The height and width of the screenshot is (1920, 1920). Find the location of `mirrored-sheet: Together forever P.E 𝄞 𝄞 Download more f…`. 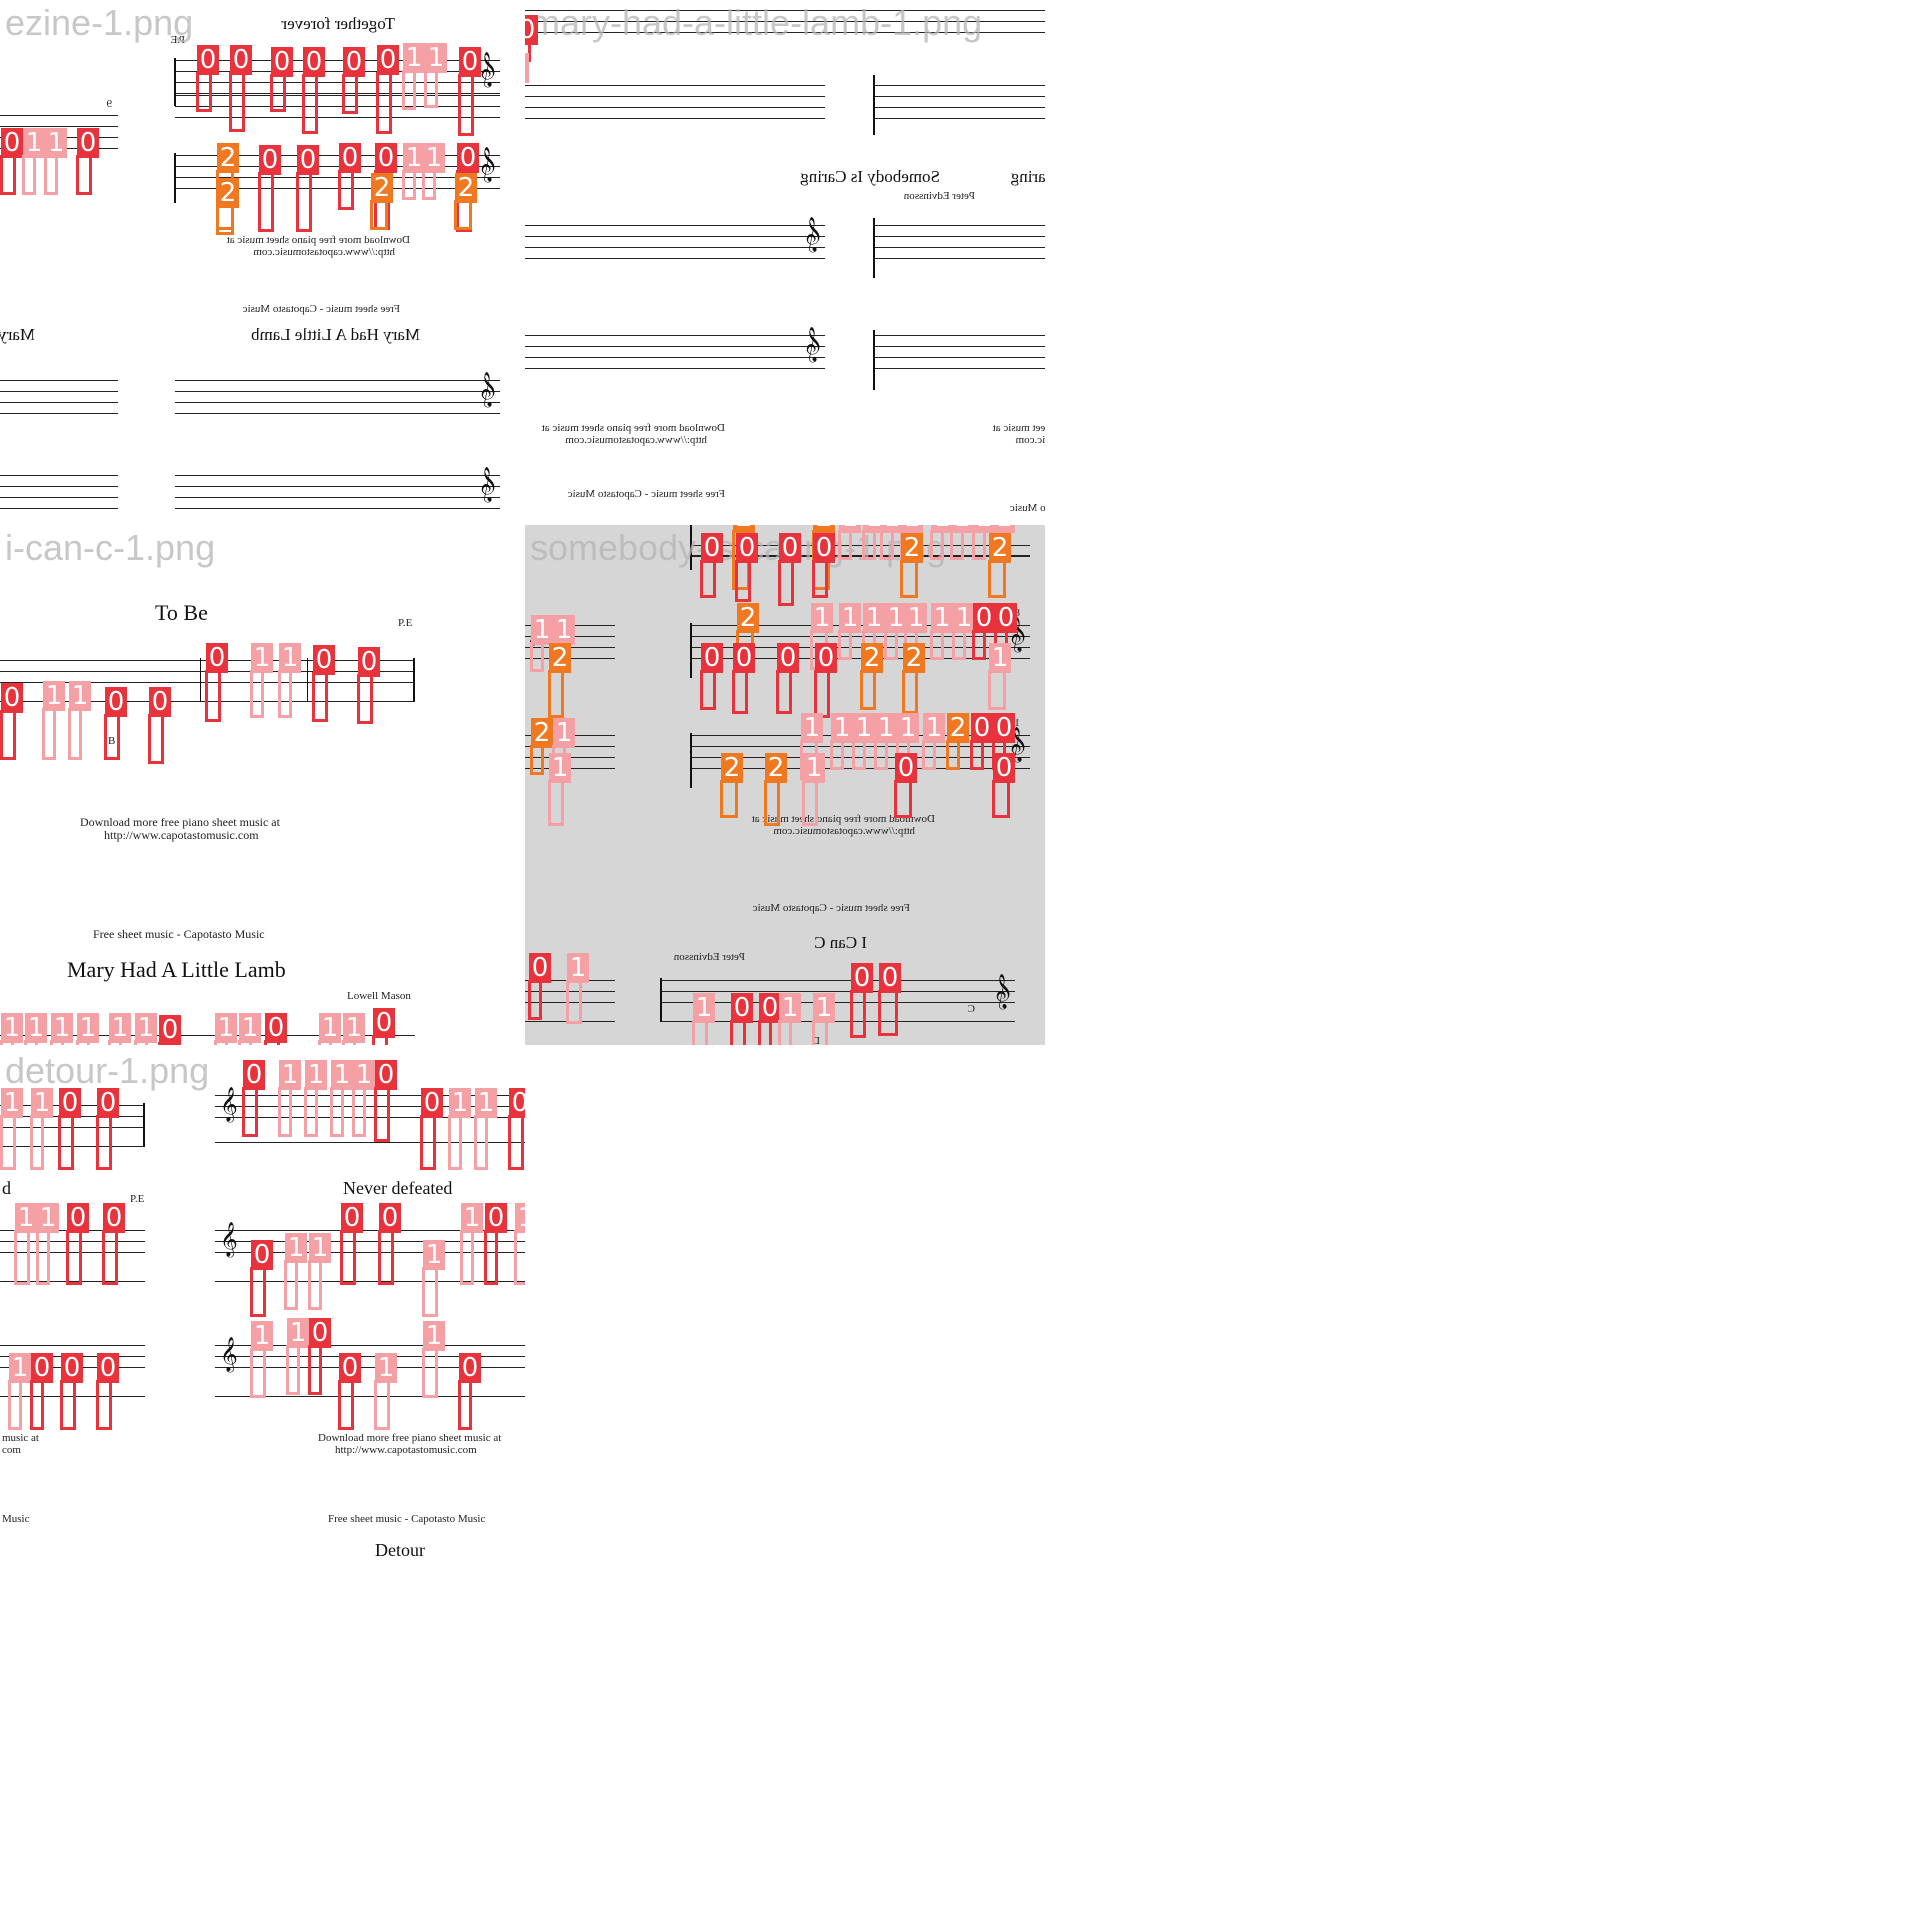

mirrored-sheet: Together forever P.E 𝄞 𝄞 Download more f… is located at coordinates (260, 262).